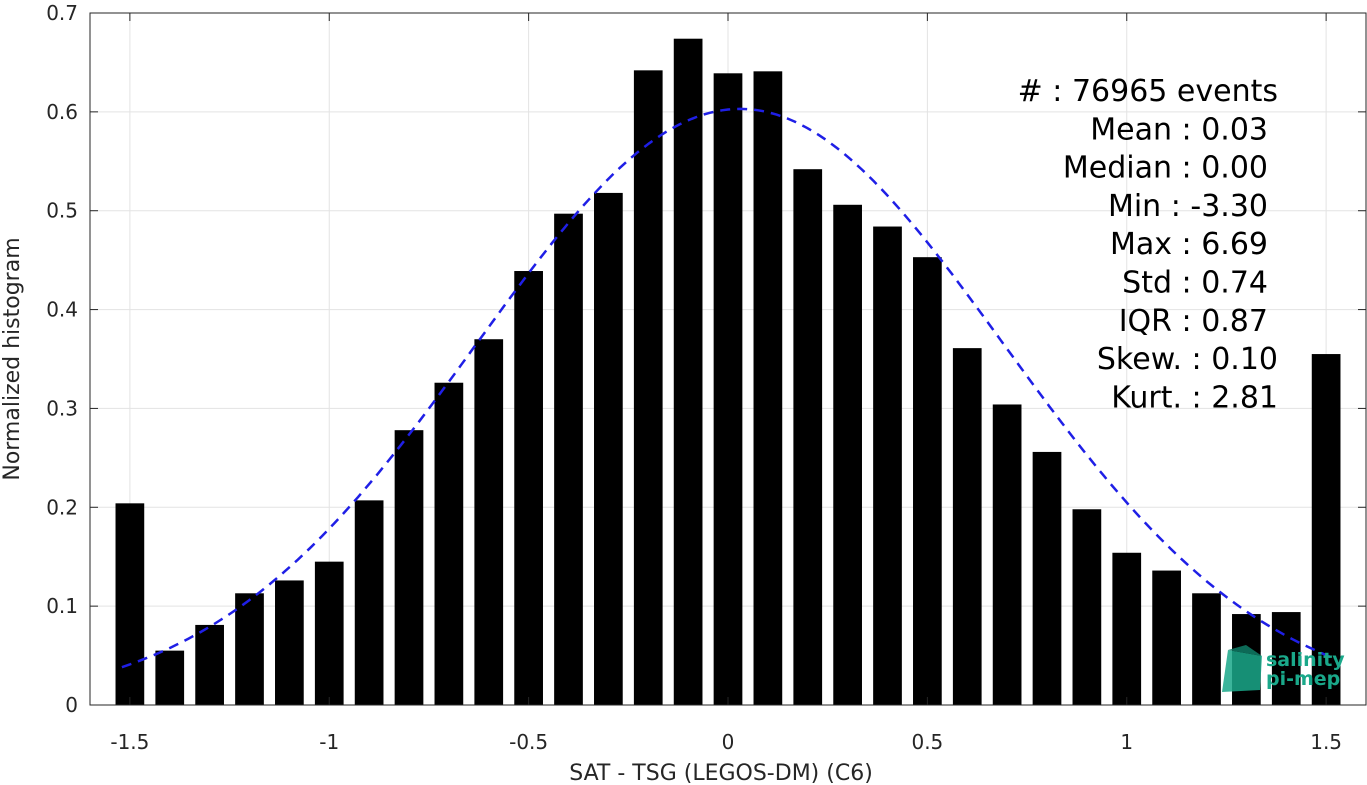  Describe the element at coordinates (1188, 206) in the screenshot. I see `stat-line: Min : -3.30` at that location.